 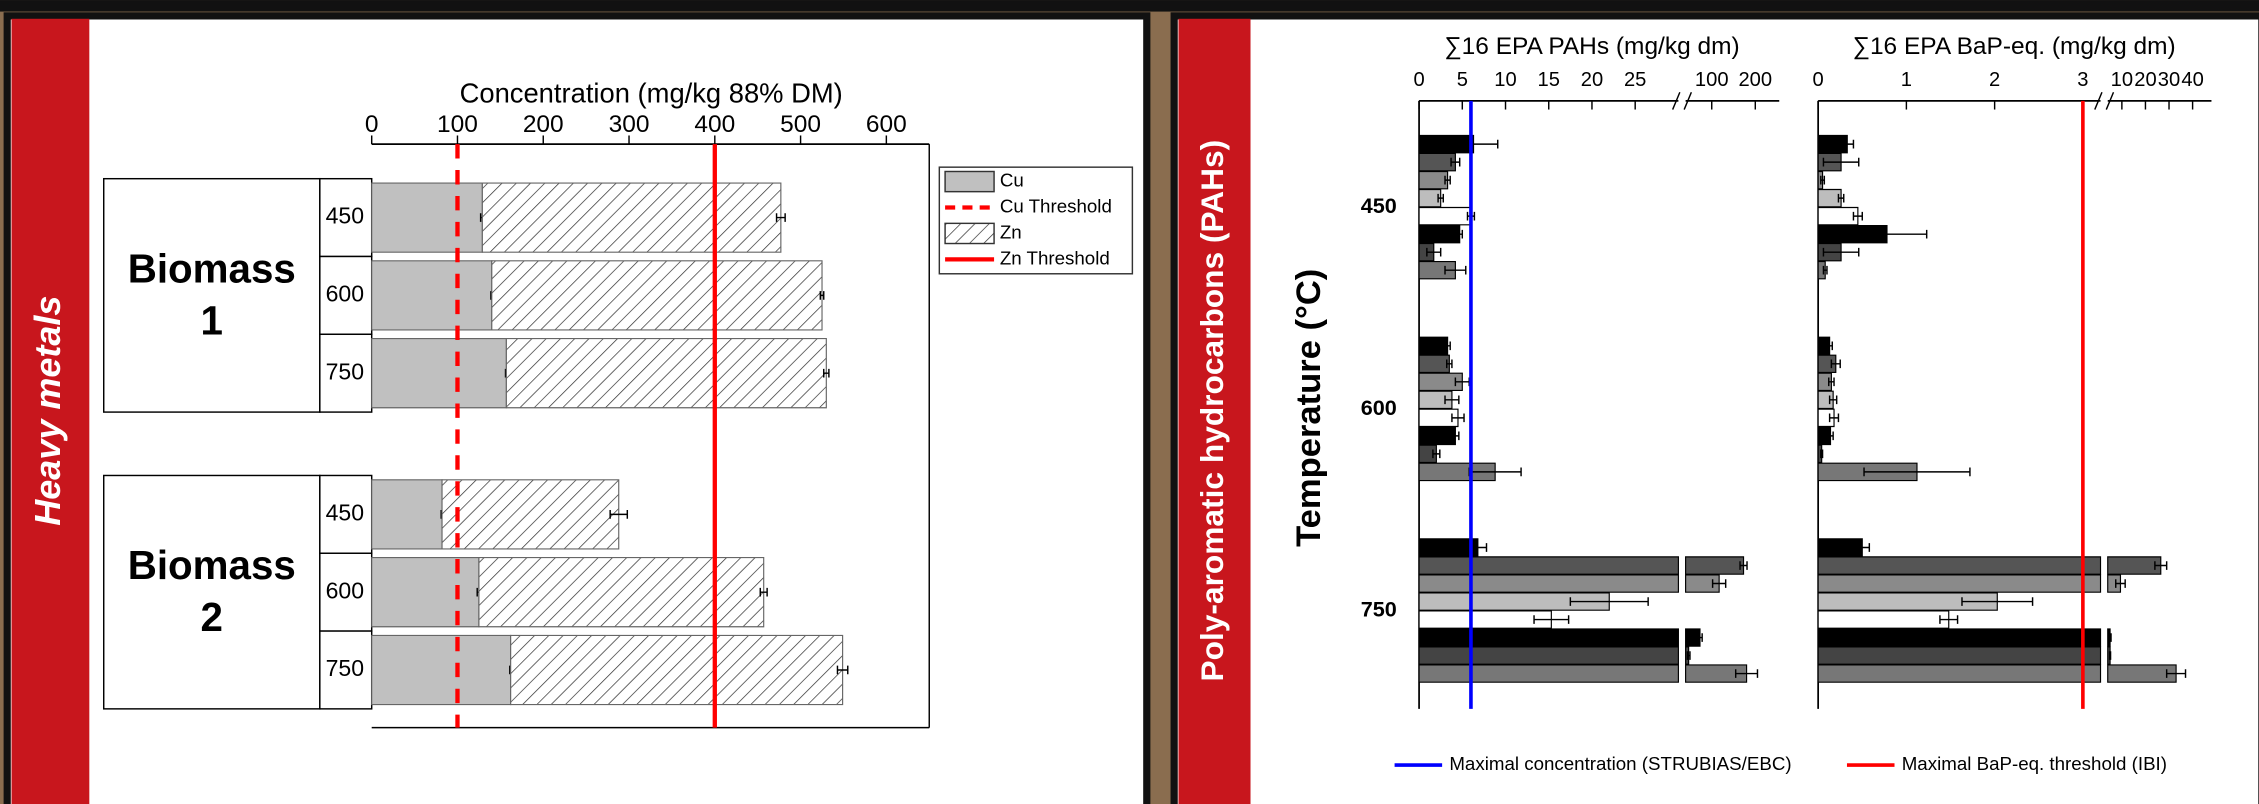 I want to click on left-sidebar, so click(x=50, y=411).